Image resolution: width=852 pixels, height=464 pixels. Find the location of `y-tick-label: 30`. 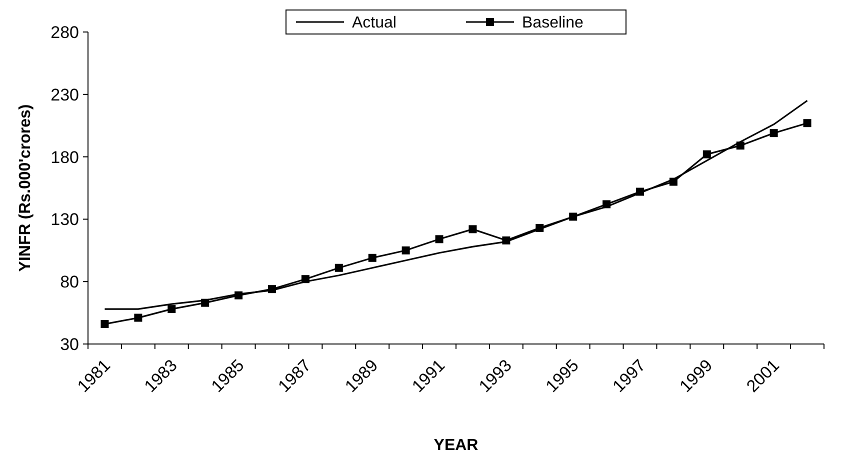

y-tick-label: 30 is located at coordinates (69, 344).